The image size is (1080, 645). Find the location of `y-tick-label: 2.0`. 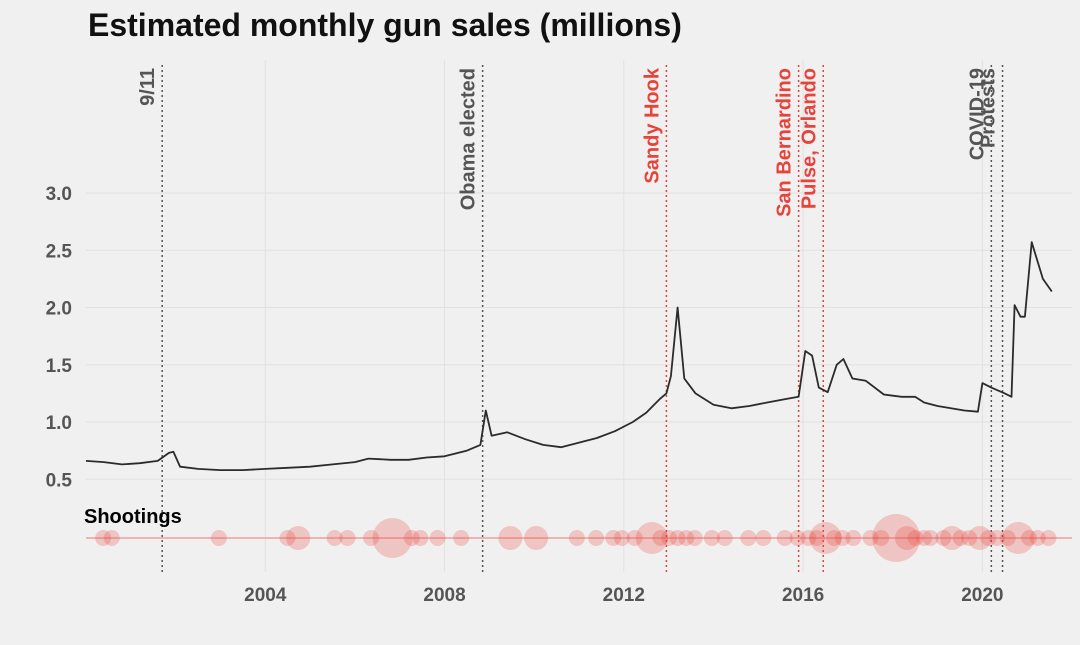

y-tick-label: 2.0 is located at coordinates (59, 309).